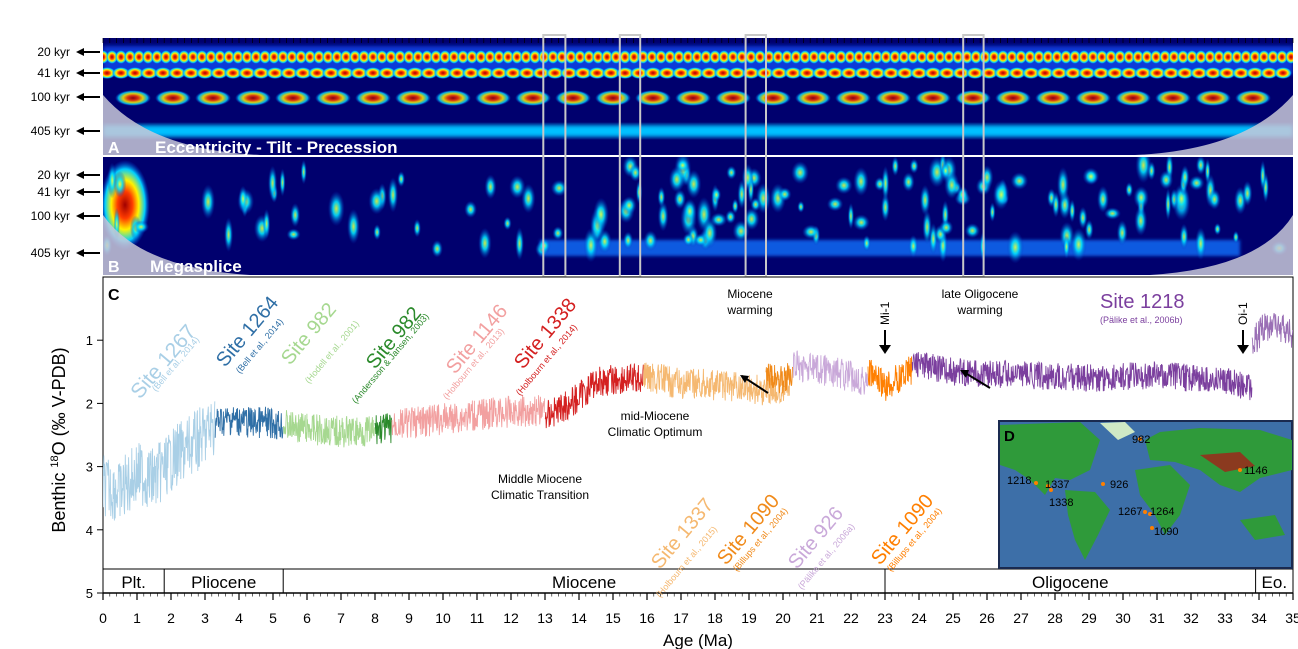 The width and height of the screenshot is (1298, 649). What do you see at coordinates (1225, 618) in the screenshot?
I see `x-tick-label: 33` at bounding box center [1225, 618].